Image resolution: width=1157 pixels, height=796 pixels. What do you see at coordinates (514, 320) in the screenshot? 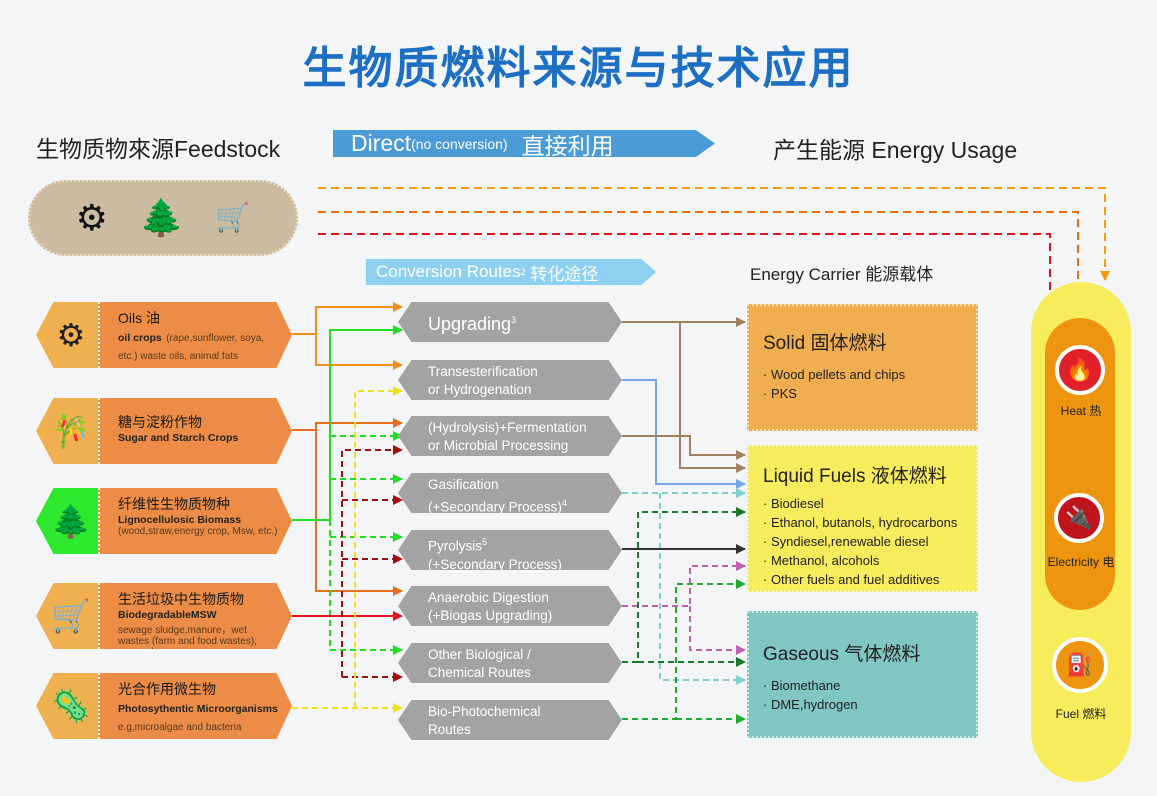
I see `route-sup: 3` at bounding box center [514, 320].